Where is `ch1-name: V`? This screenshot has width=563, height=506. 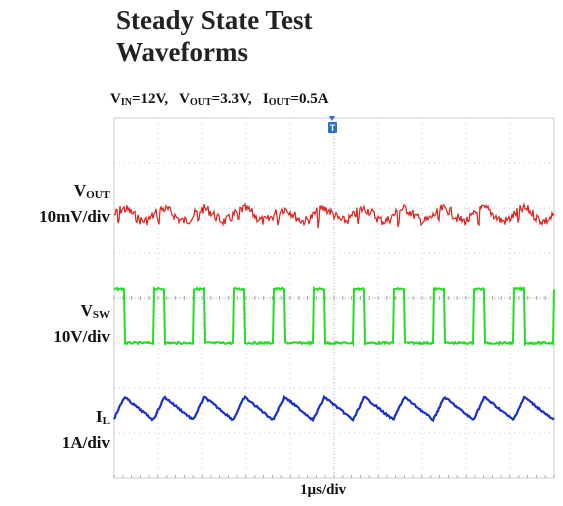
ch1-name: V is located at coordinates (80, 190).